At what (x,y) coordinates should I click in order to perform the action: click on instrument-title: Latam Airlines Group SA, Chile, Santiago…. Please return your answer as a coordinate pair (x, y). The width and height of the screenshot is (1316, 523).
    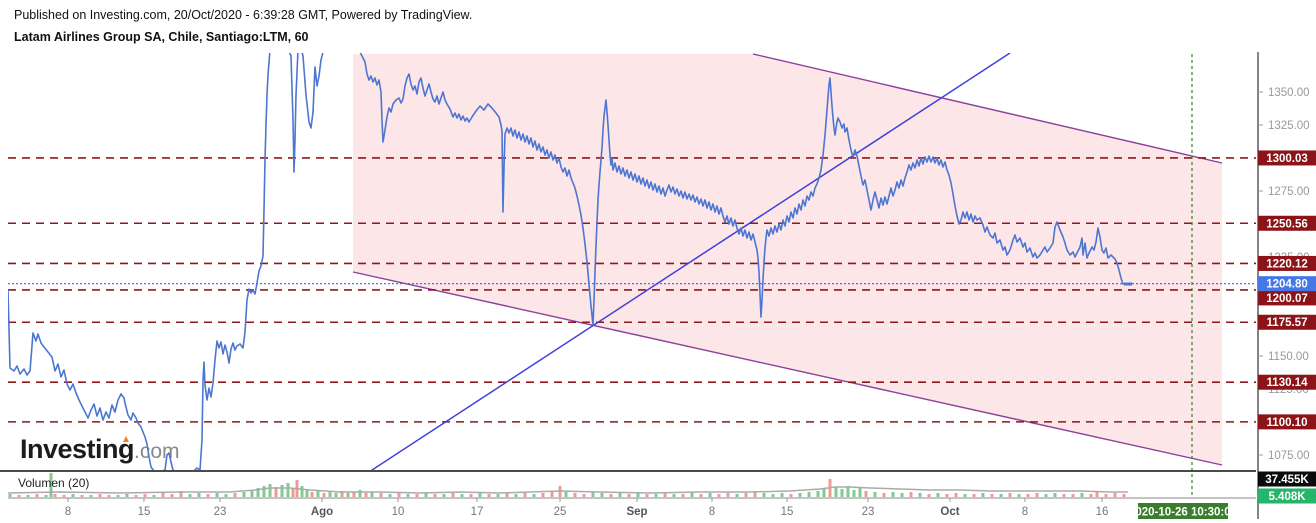
    Looking at the image, I should click on (161, 37).